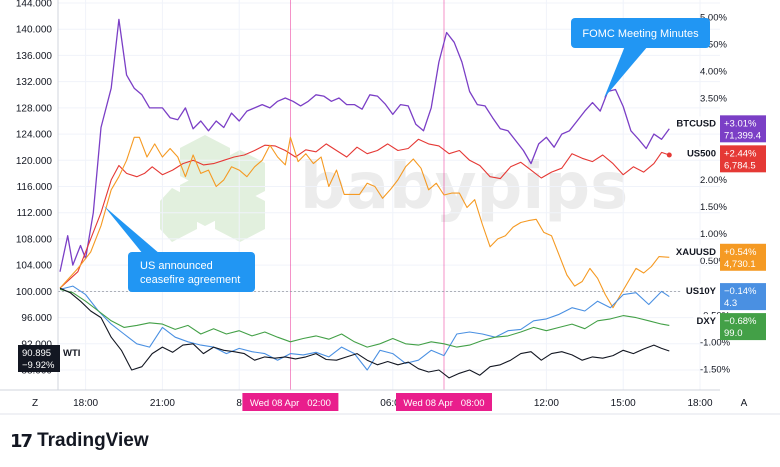 Image resolution: width=780 pixels, height=467 pixels. What do you see at coordinates (713, 72) in the screenshot?
I see `right-tick-label: 4.00%` at bounding box center [713, 72].